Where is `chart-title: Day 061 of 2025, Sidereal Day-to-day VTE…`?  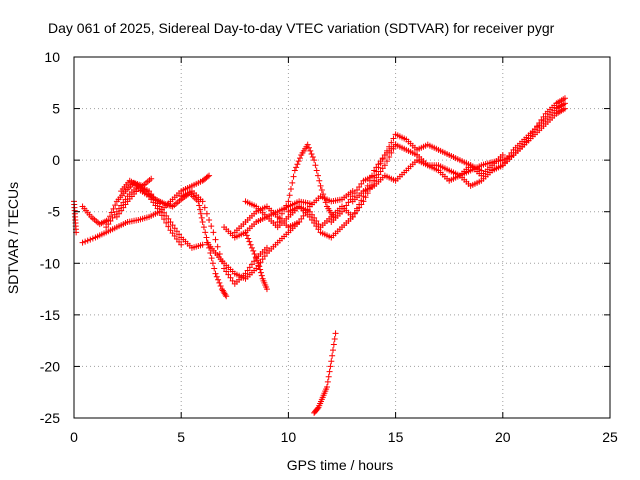 chart-title: Day 061 of 2025, Sidereal Day-to-day VTE… is located at coordinates (301, 28).